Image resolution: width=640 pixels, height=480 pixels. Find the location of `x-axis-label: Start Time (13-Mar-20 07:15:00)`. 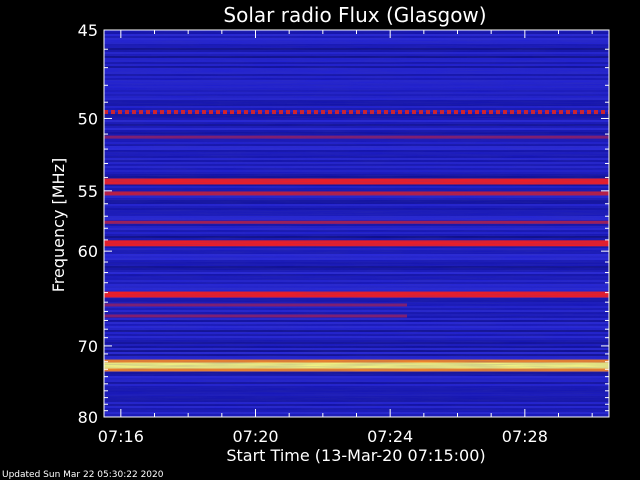

x-axis-label: Start Time (13-Mar-20 07:15:00) is located at coordinates (355, 455).